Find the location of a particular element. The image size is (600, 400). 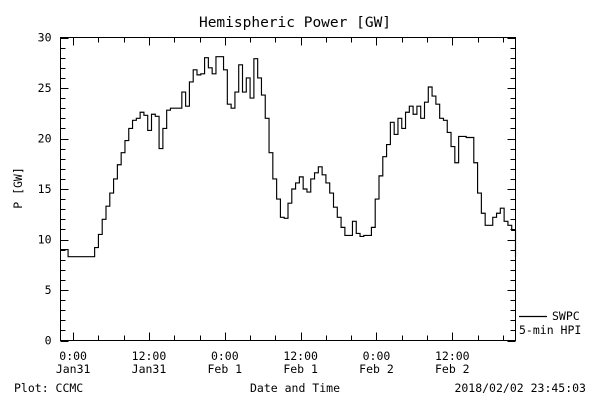

y-tick-label: 5 is located at coordinates (48, 290).